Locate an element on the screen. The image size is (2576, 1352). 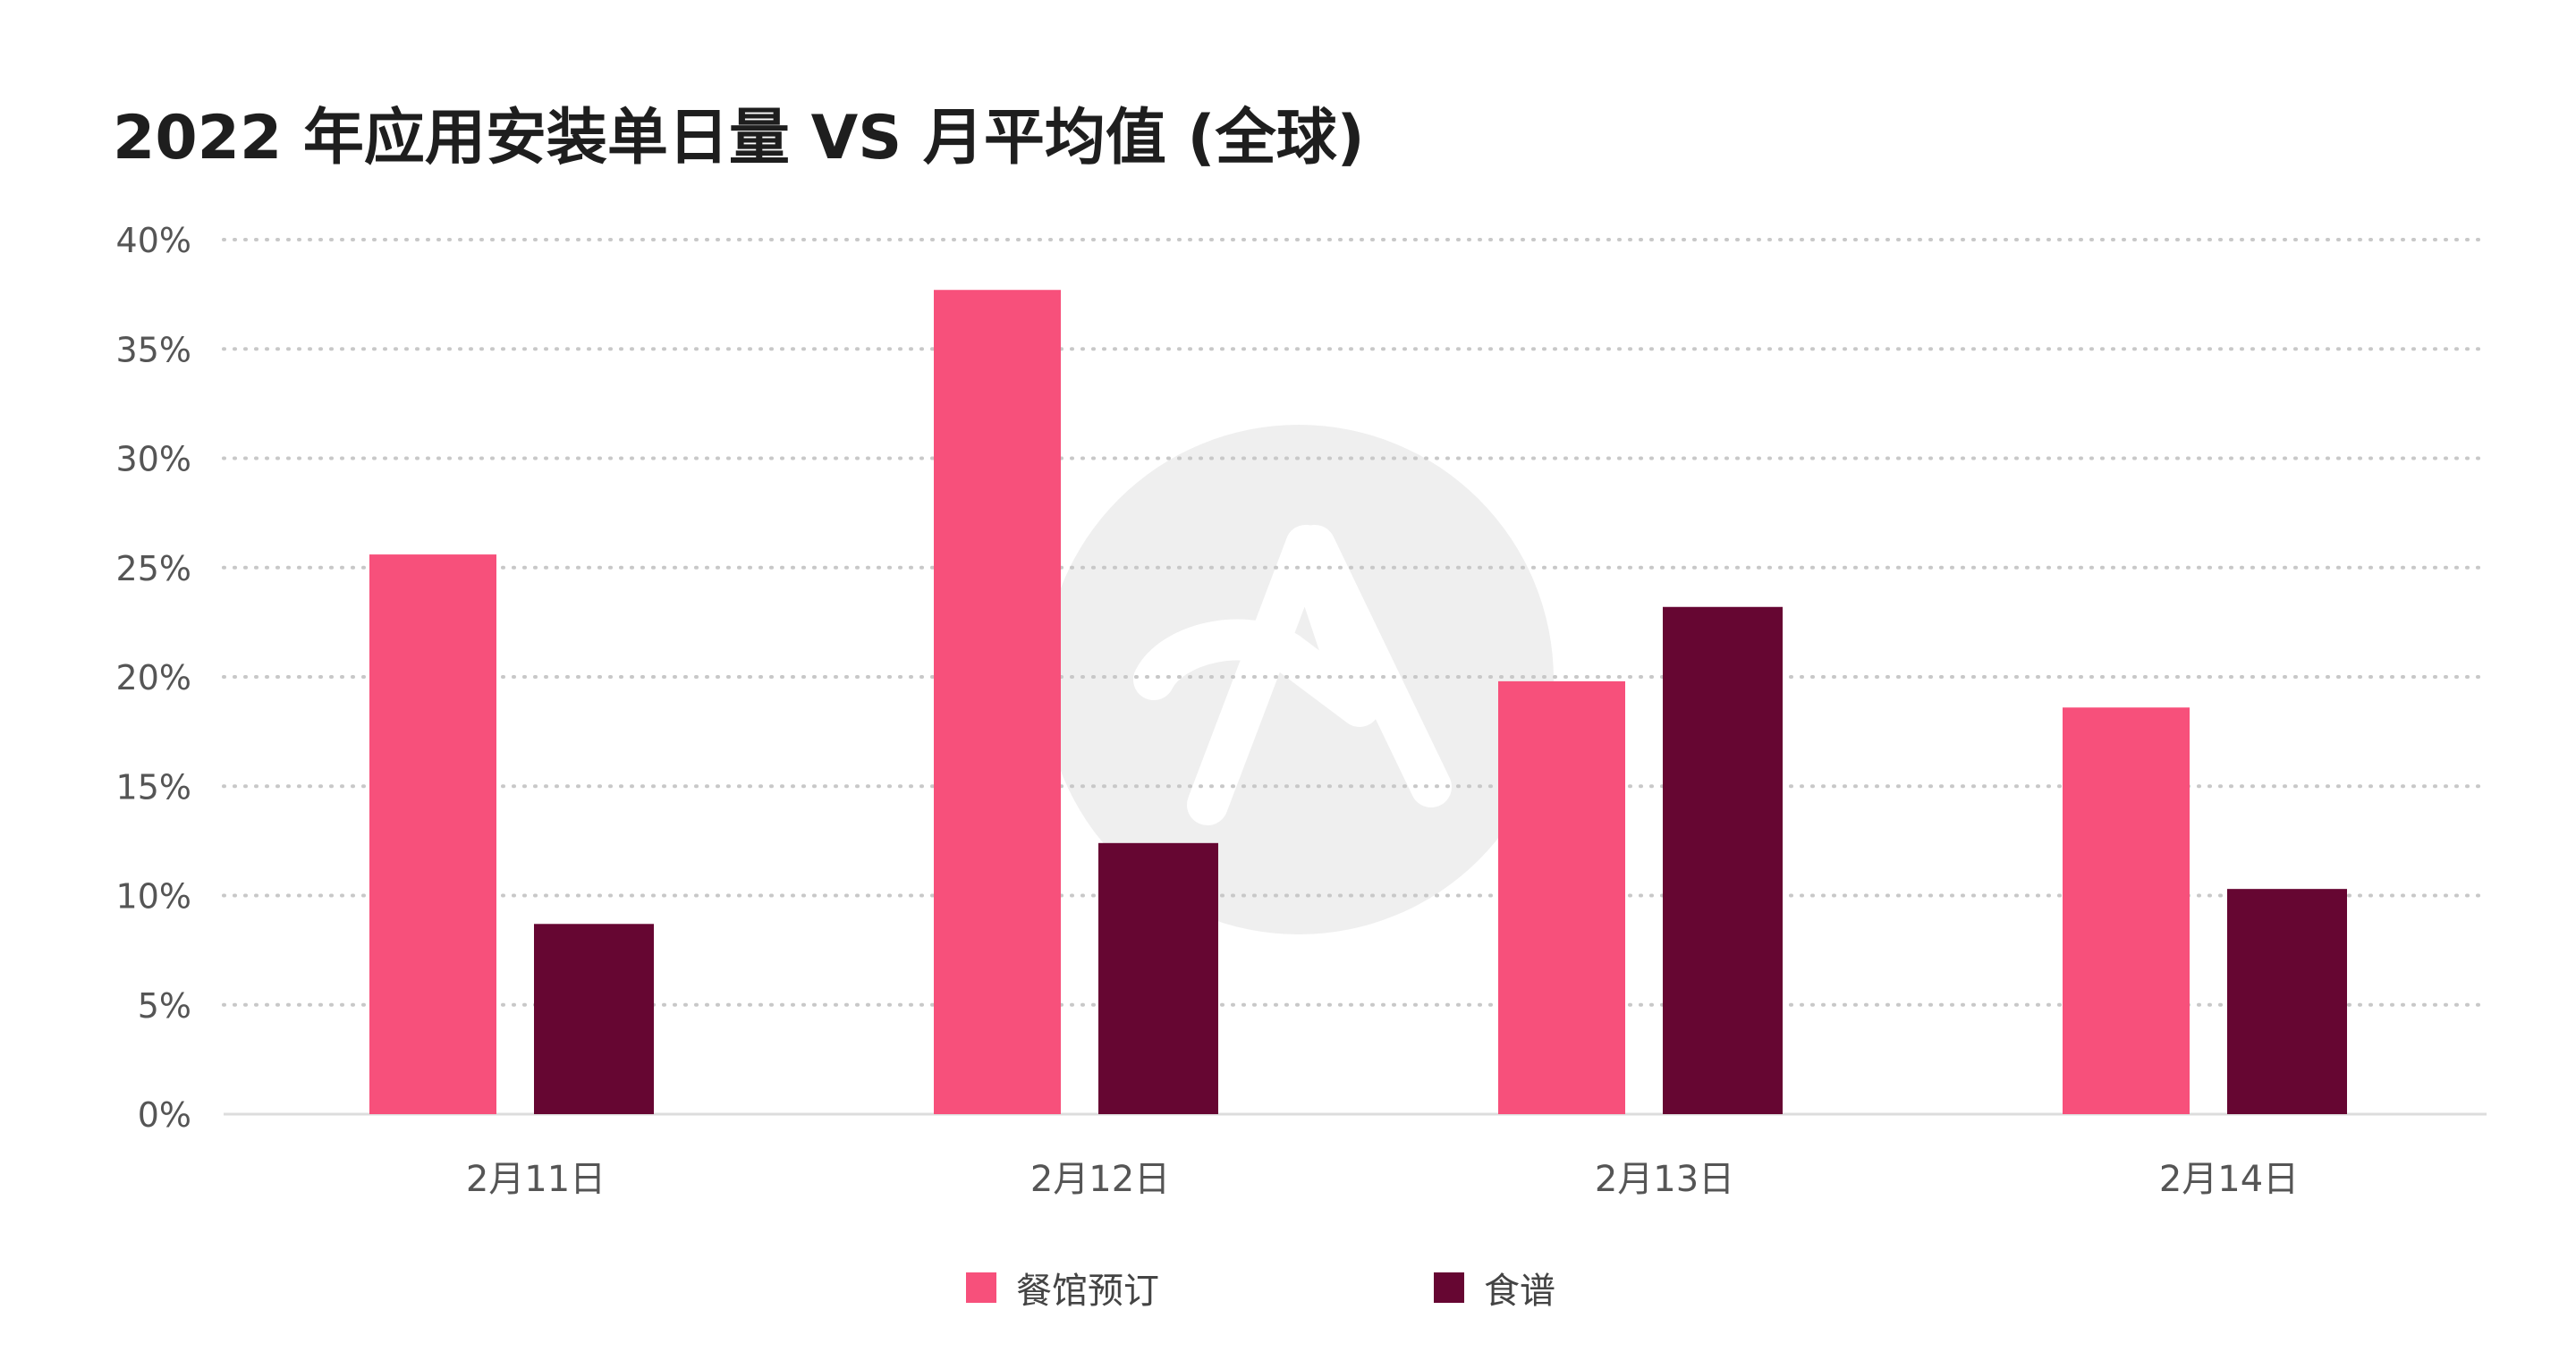
y-tick-label: 20% is located at coordinates (153, 677).